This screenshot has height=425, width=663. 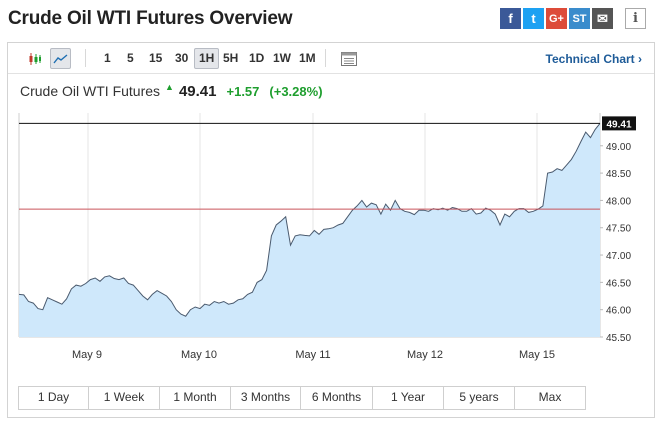 I want to click on x-tick-label: May 9, so click(x=87, y=355).